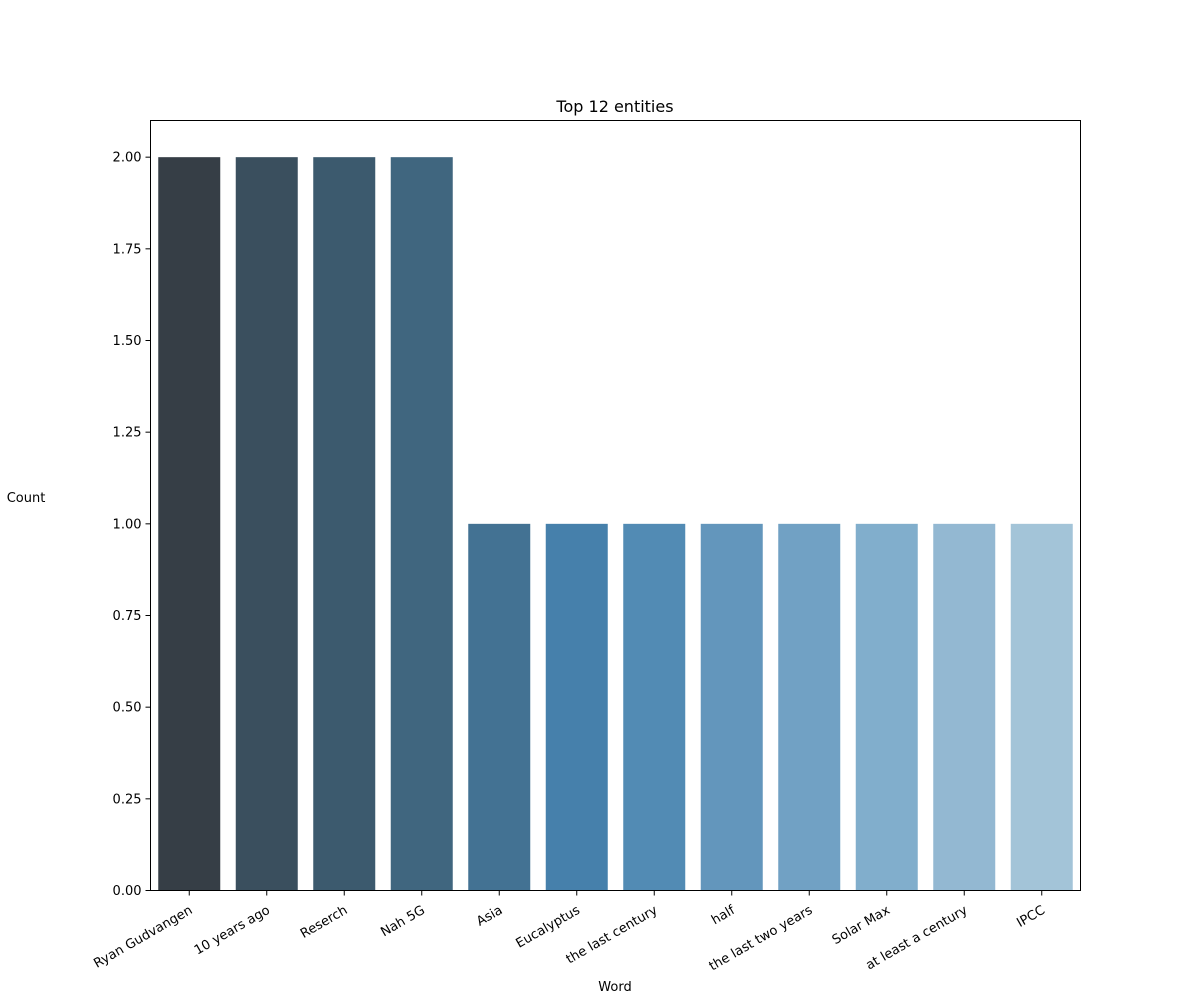  What do you see at coordinates (26, 498) in the screenshot?
I see `y-axis-label: Count` at bounding box center [26, 498].